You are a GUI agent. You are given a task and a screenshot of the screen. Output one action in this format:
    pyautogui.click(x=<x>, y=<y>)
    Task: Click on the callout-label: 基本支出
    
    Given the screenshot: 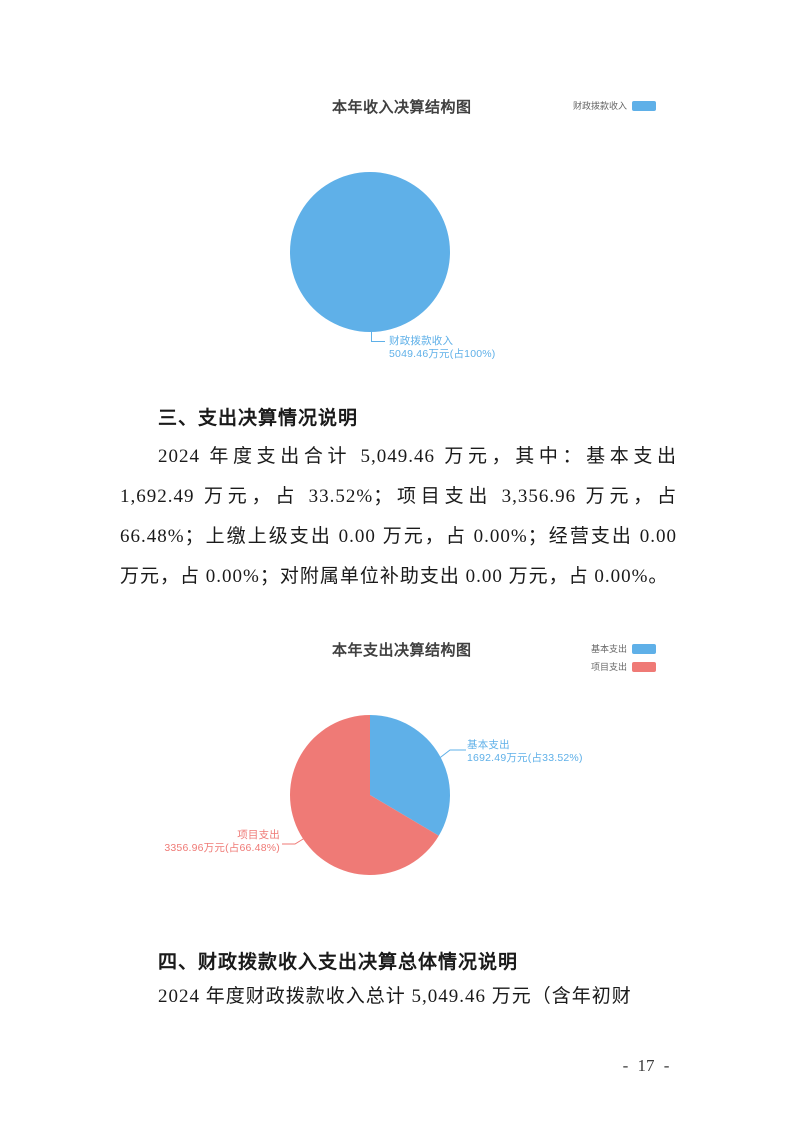 What is the action you would take?
    pyautogui.click(x=488, y=745)
    